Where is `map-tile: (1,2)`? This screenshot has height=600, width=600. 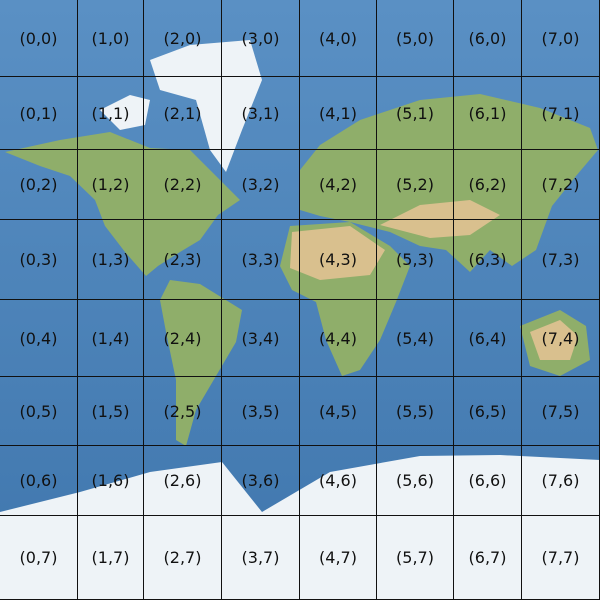
map-tile: (1,2) is located at coordinates (111, 185).